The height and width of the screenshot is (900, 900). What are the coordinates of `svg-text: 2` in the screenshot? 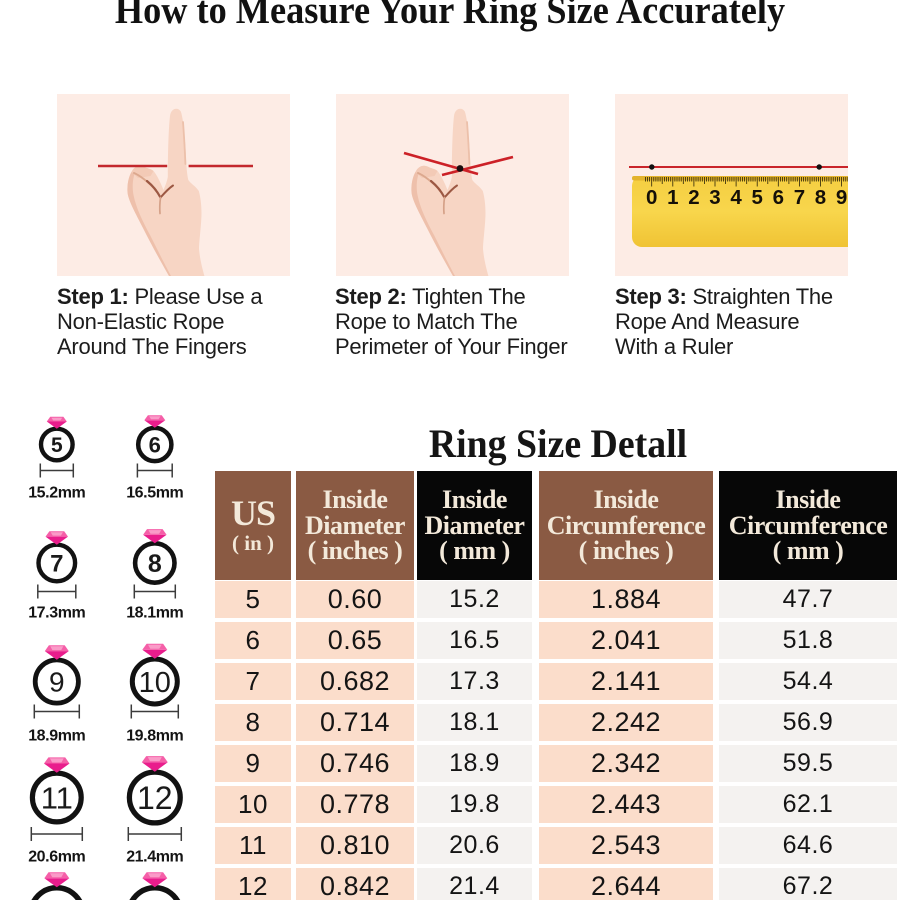 It's located at (693, 197).